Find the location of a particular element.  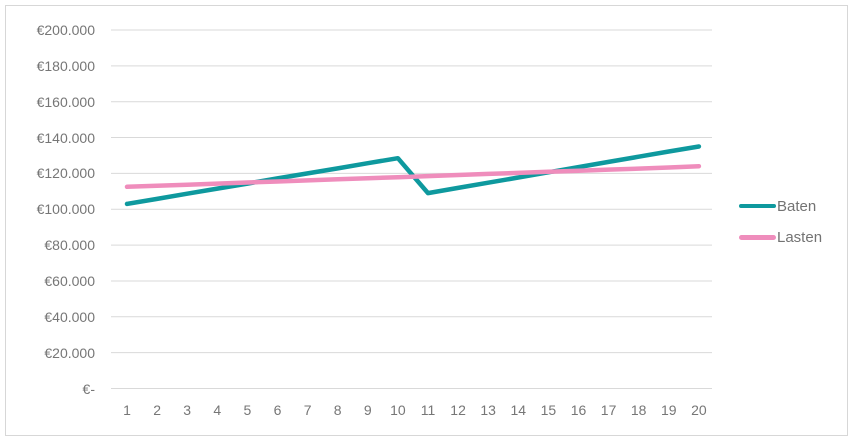

x-tick-label: 11 is located at coordinates (428, 410).